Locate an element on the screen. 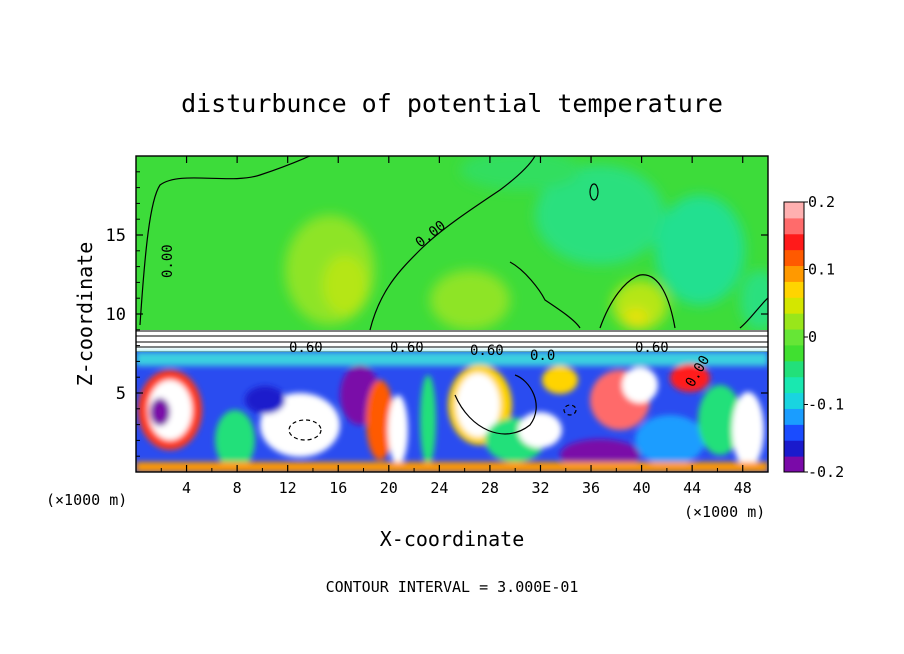 Image resolution: width=904 pixels, height=654 pixels. x-axis-label: X-coordinate is located at coordinates (452, 539).